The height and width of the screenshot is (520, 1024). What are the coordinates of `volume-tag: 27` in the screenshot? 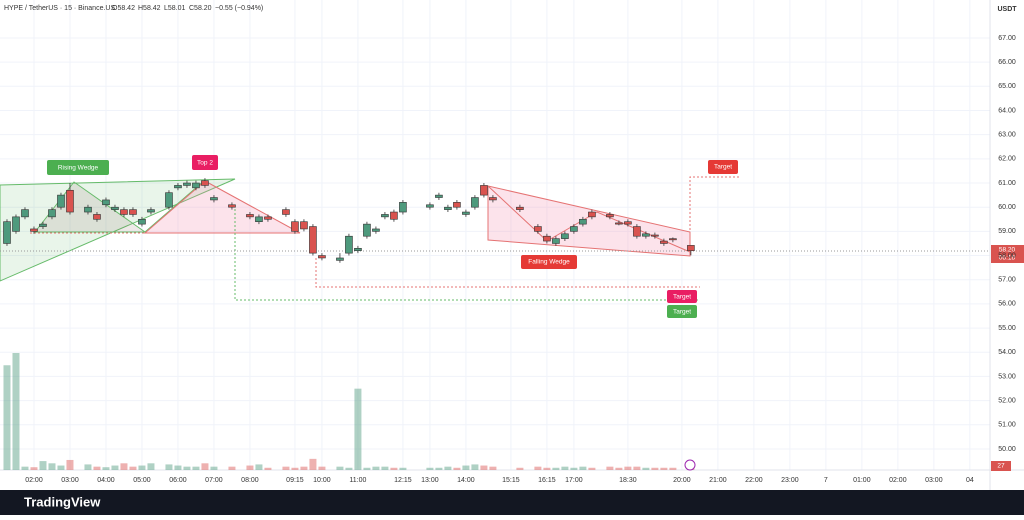 It's located at (1001, 466).